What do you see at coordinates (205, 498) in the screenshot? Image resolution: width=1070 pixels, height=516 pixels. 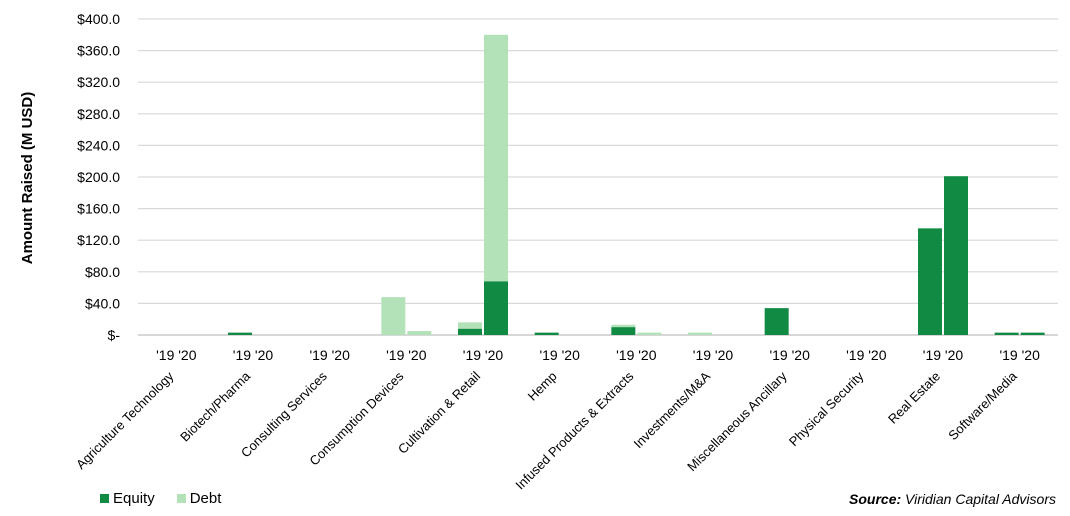 I see `legend-label-debt: Debt` at bounding box center [205, 498].